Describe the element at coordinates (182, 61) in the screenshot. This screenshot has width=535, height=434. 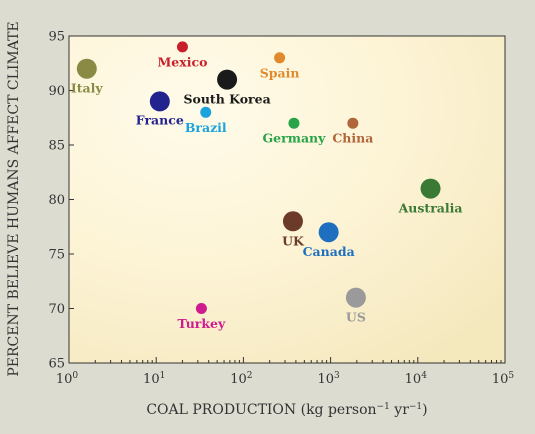
I see `label-mexico: Mexico` at that location.